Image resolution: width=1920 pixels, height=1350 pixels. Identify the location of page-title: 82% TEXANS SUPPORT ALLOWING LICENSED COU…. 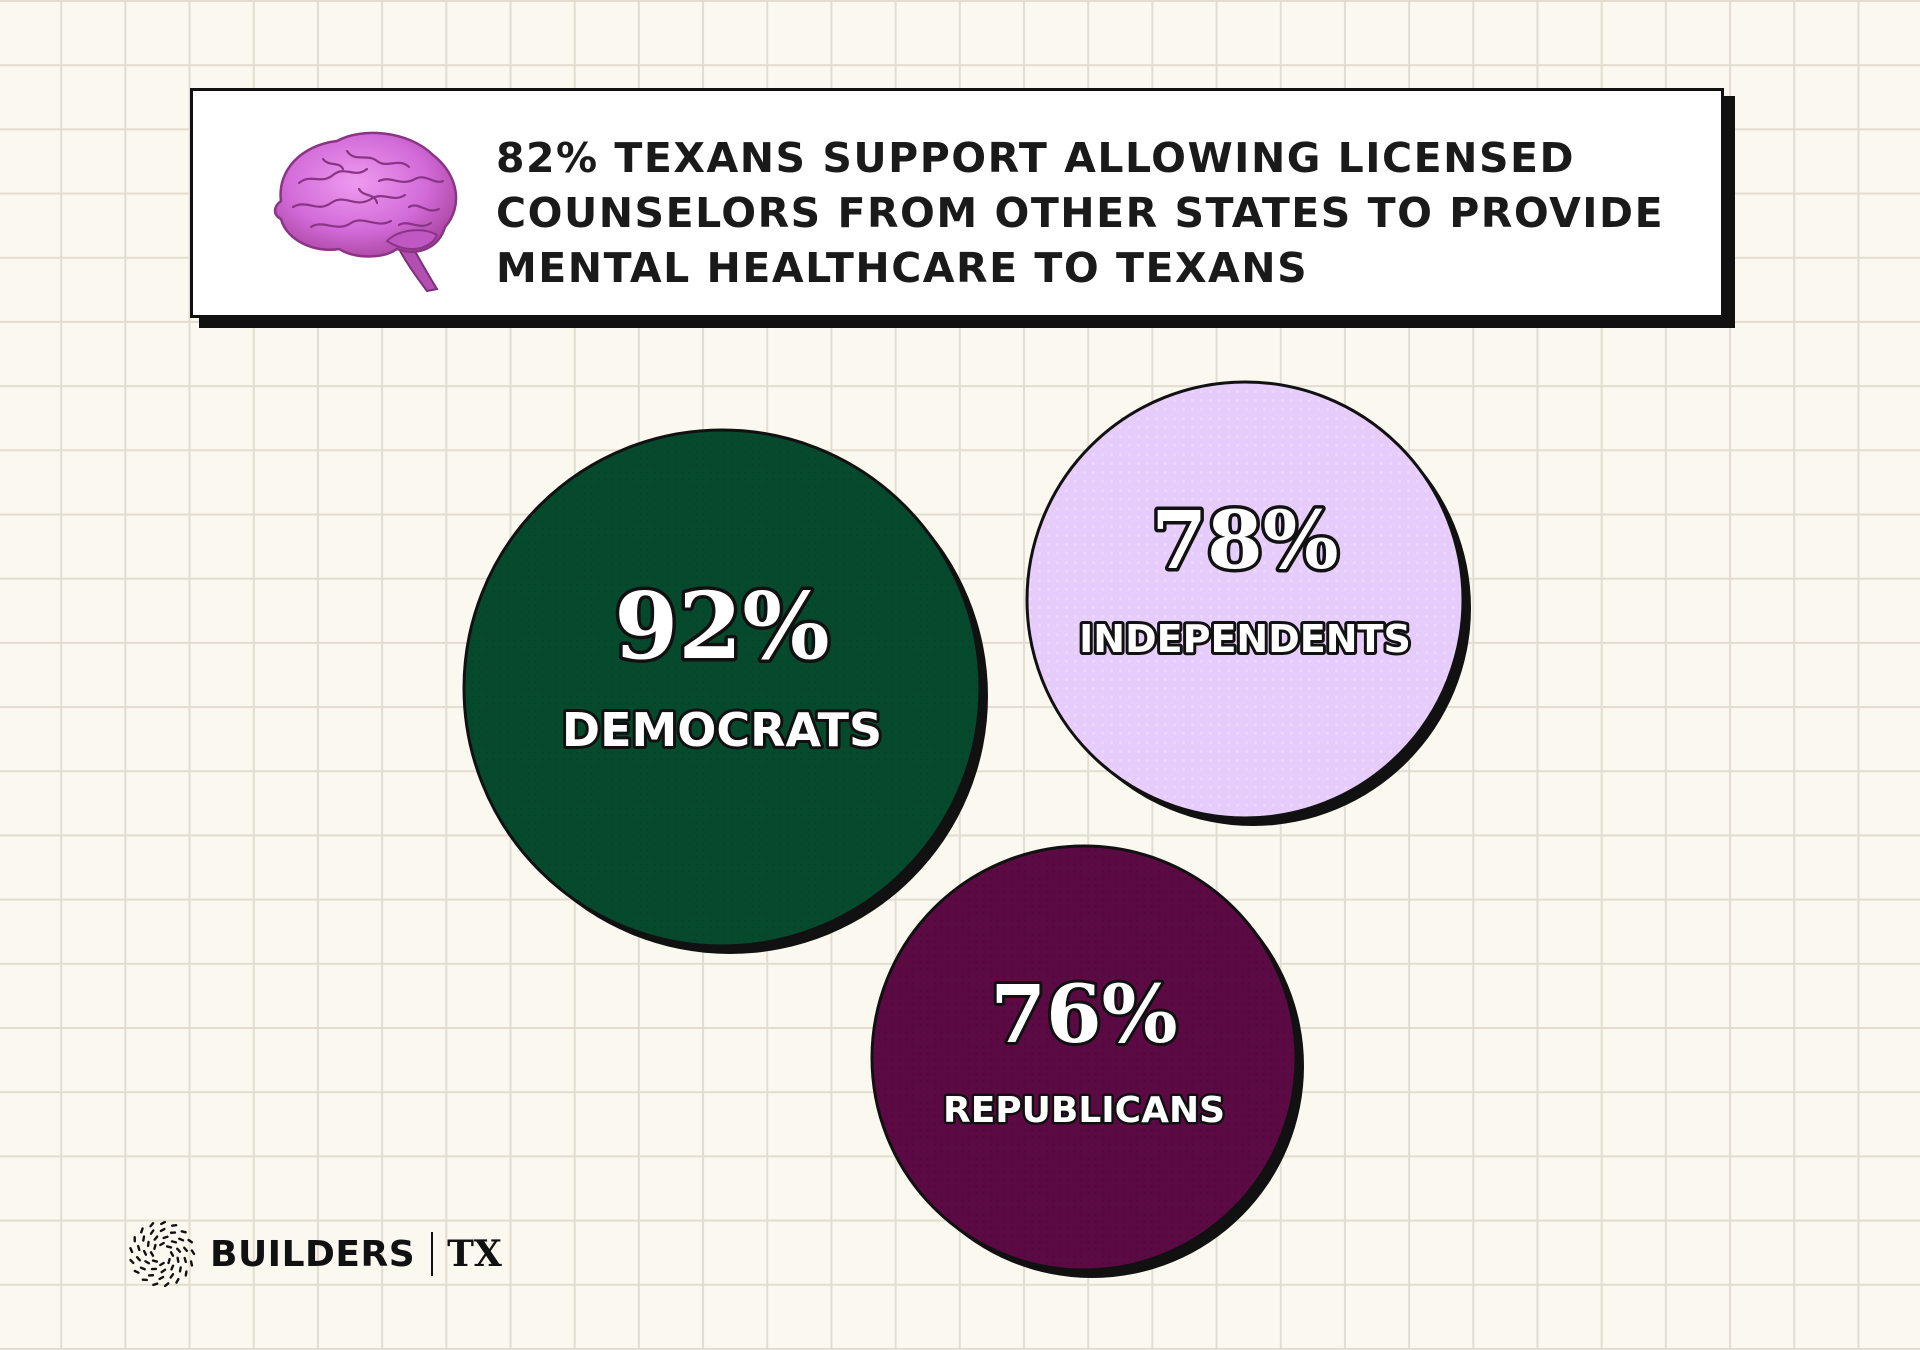
(1080, 213).